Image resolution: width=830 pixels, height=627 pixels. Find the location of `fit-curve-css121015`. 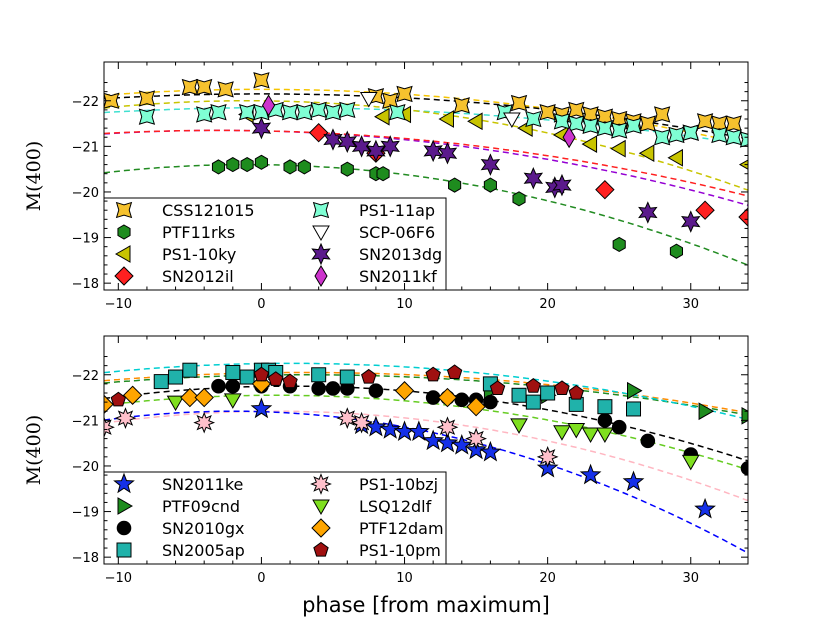

fit-curve-css121015 is located at coordinates (426, 117).